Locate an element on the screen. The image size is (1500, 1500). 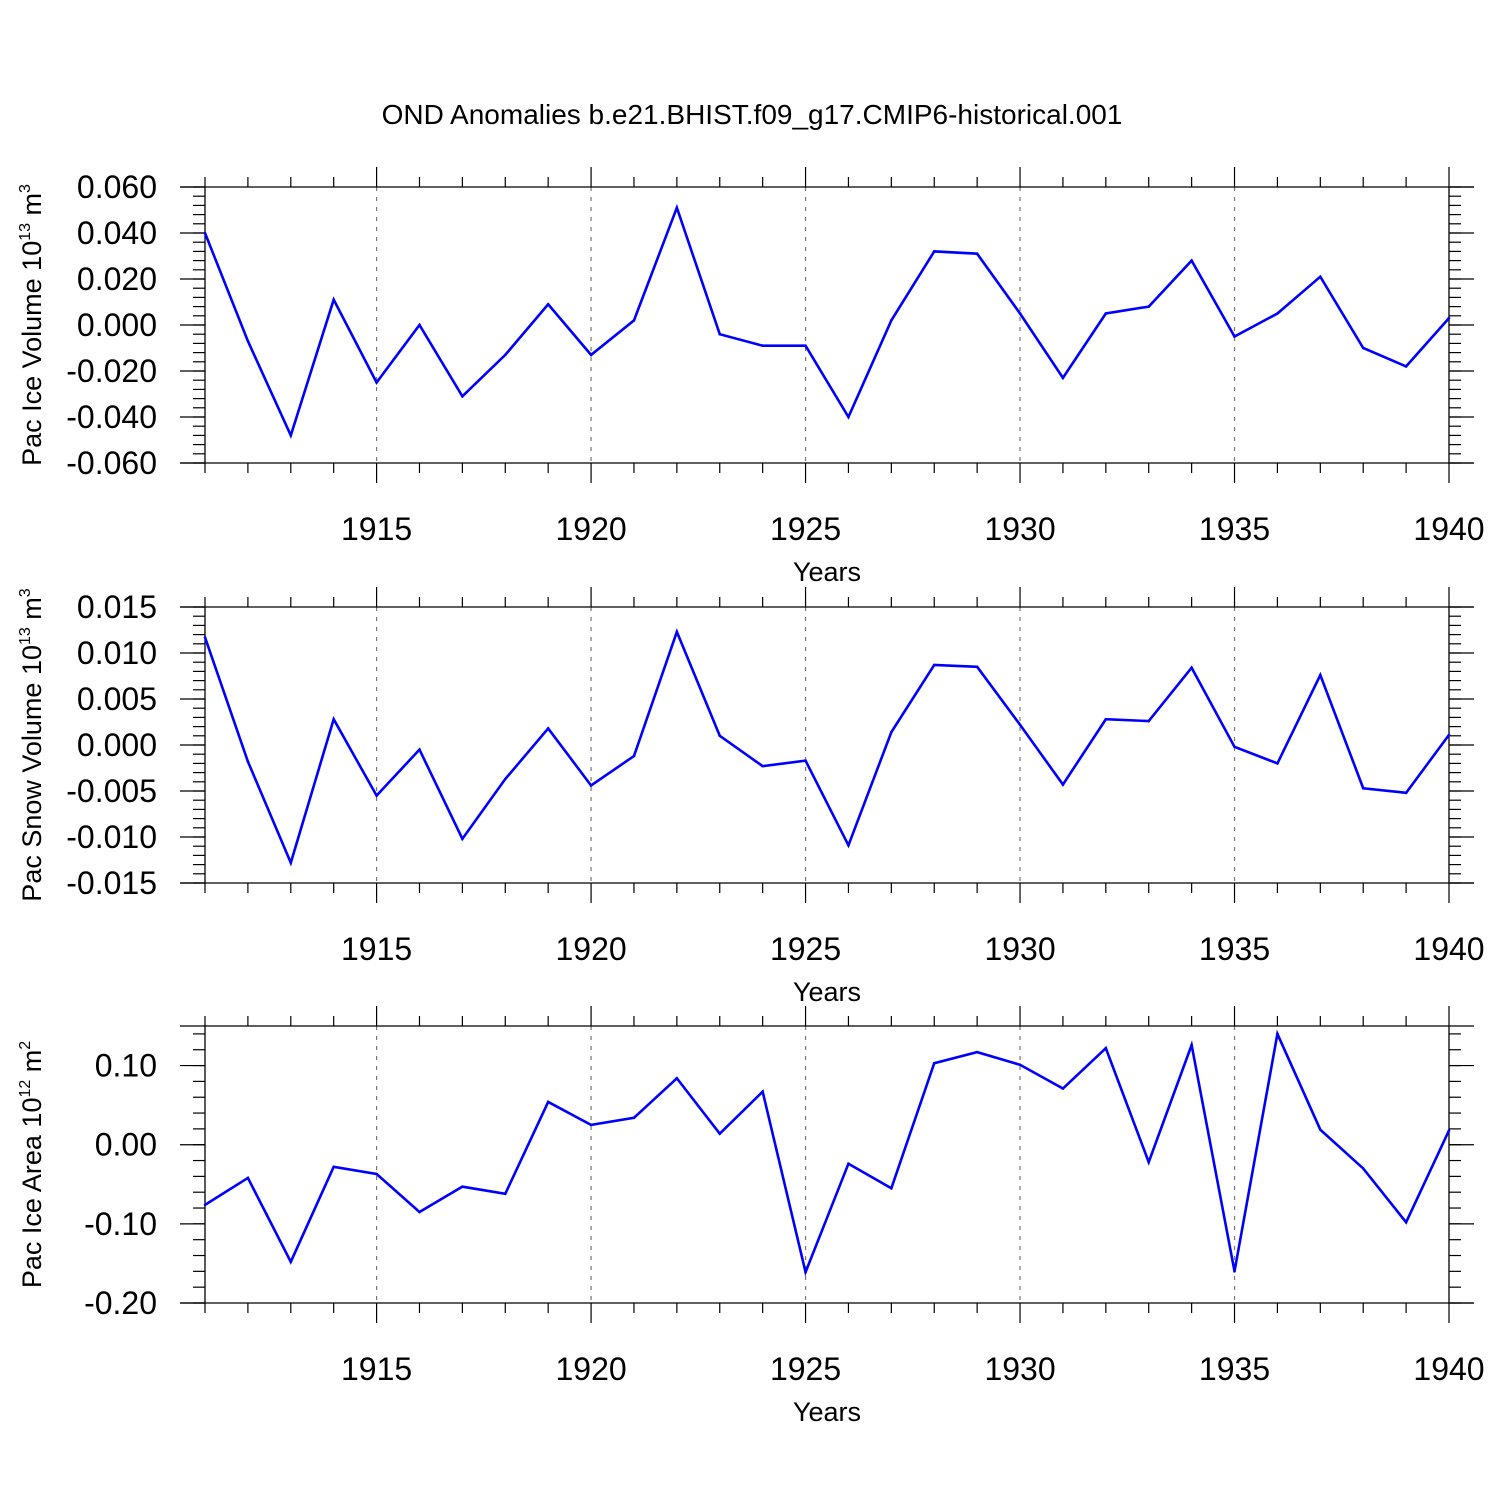
series-line is located at coordinates (827, 1153).